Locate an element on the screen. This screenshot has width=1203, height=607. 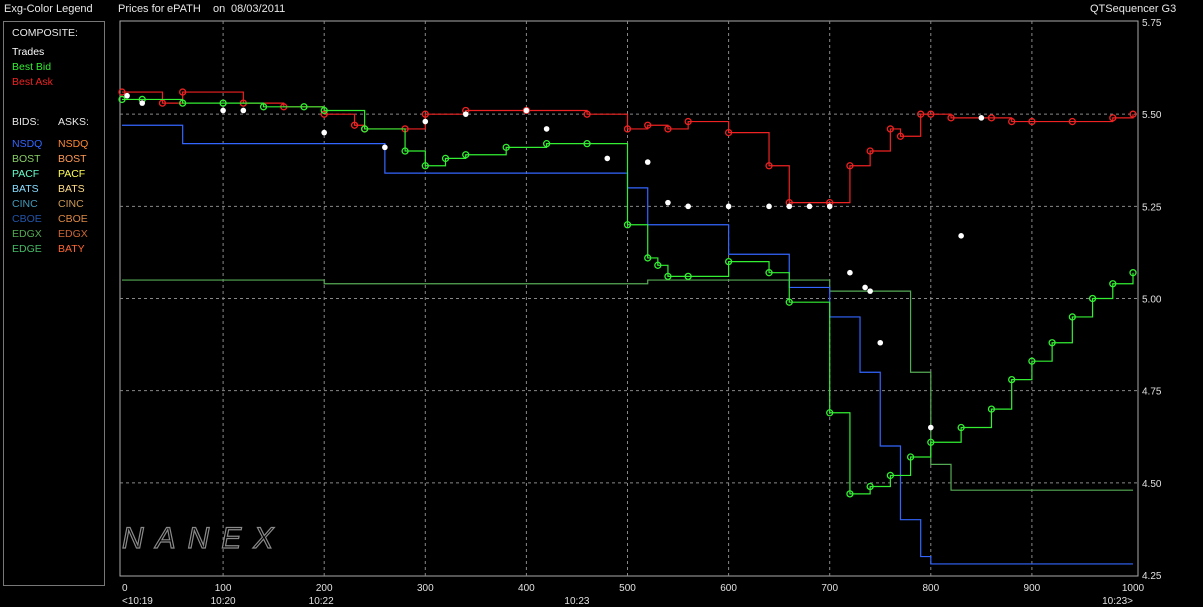
bids-label: BIDS: is located at coordinates (26, 122).